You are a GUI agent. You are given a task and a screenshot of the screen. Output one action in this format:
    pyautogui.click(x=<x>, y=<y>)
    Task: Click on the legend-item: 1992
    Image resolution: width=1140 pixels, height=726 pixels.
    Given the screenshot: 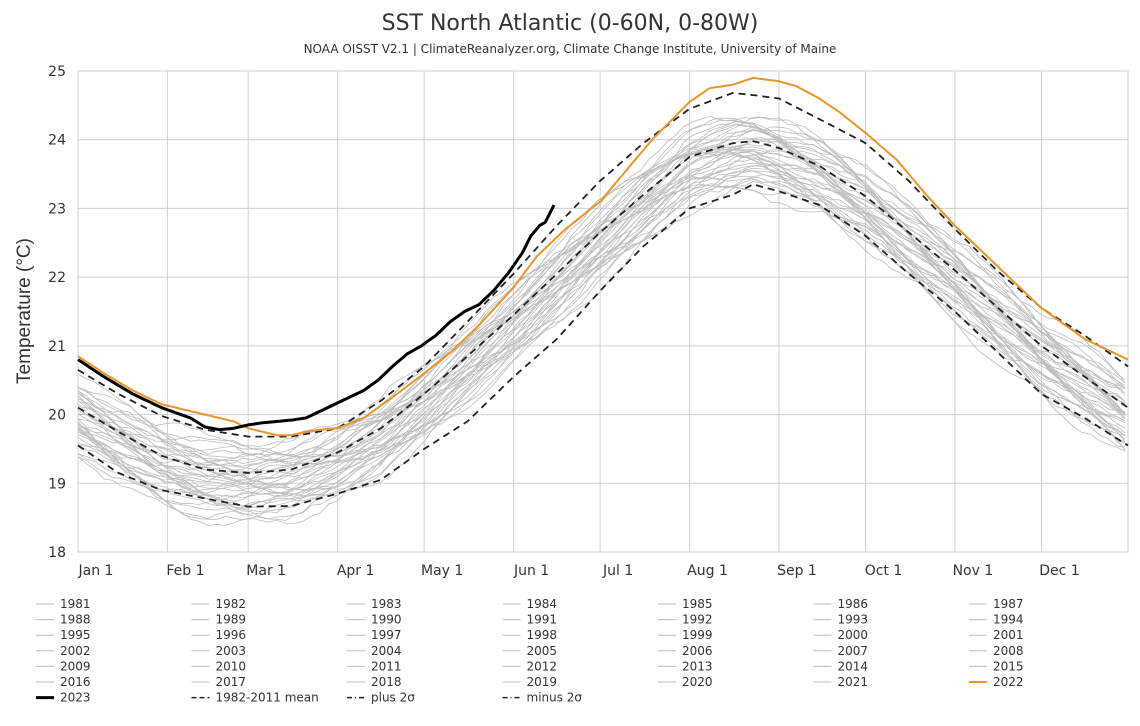 What is the action you would take?
    pyautogui.click(x=685, y=620)
    